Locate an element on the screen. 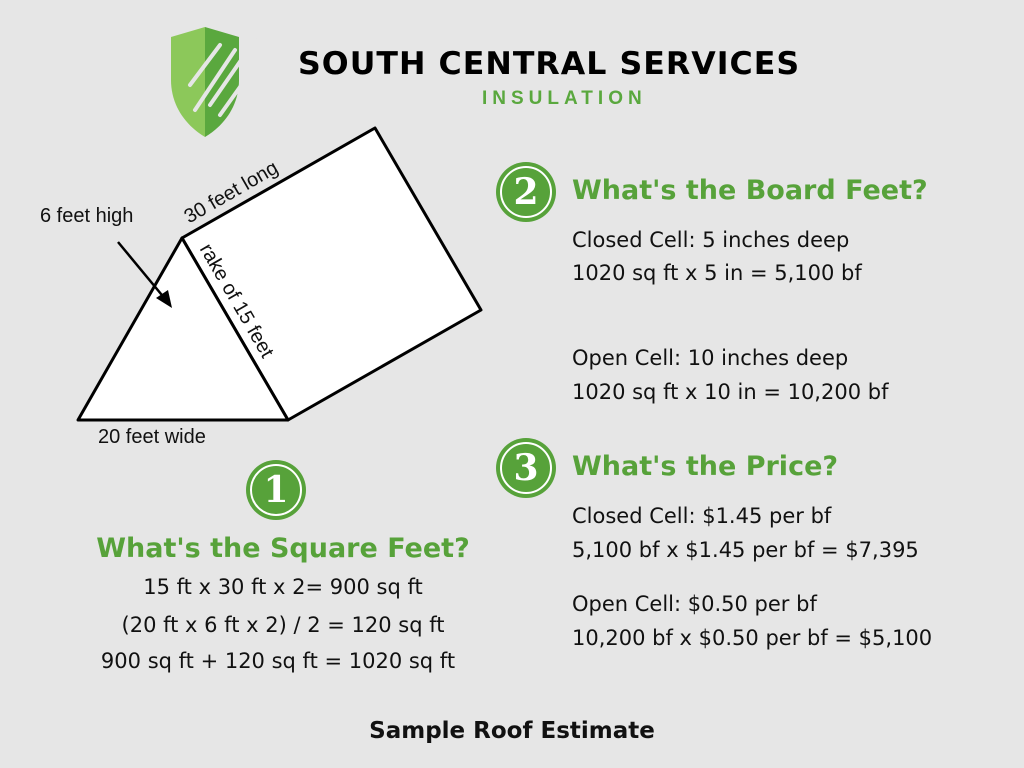 The height and width of the screenshot is (768, 1024). step-3-line: Closed Cell: $1.45 per bf is located at coordinates (702, 516).